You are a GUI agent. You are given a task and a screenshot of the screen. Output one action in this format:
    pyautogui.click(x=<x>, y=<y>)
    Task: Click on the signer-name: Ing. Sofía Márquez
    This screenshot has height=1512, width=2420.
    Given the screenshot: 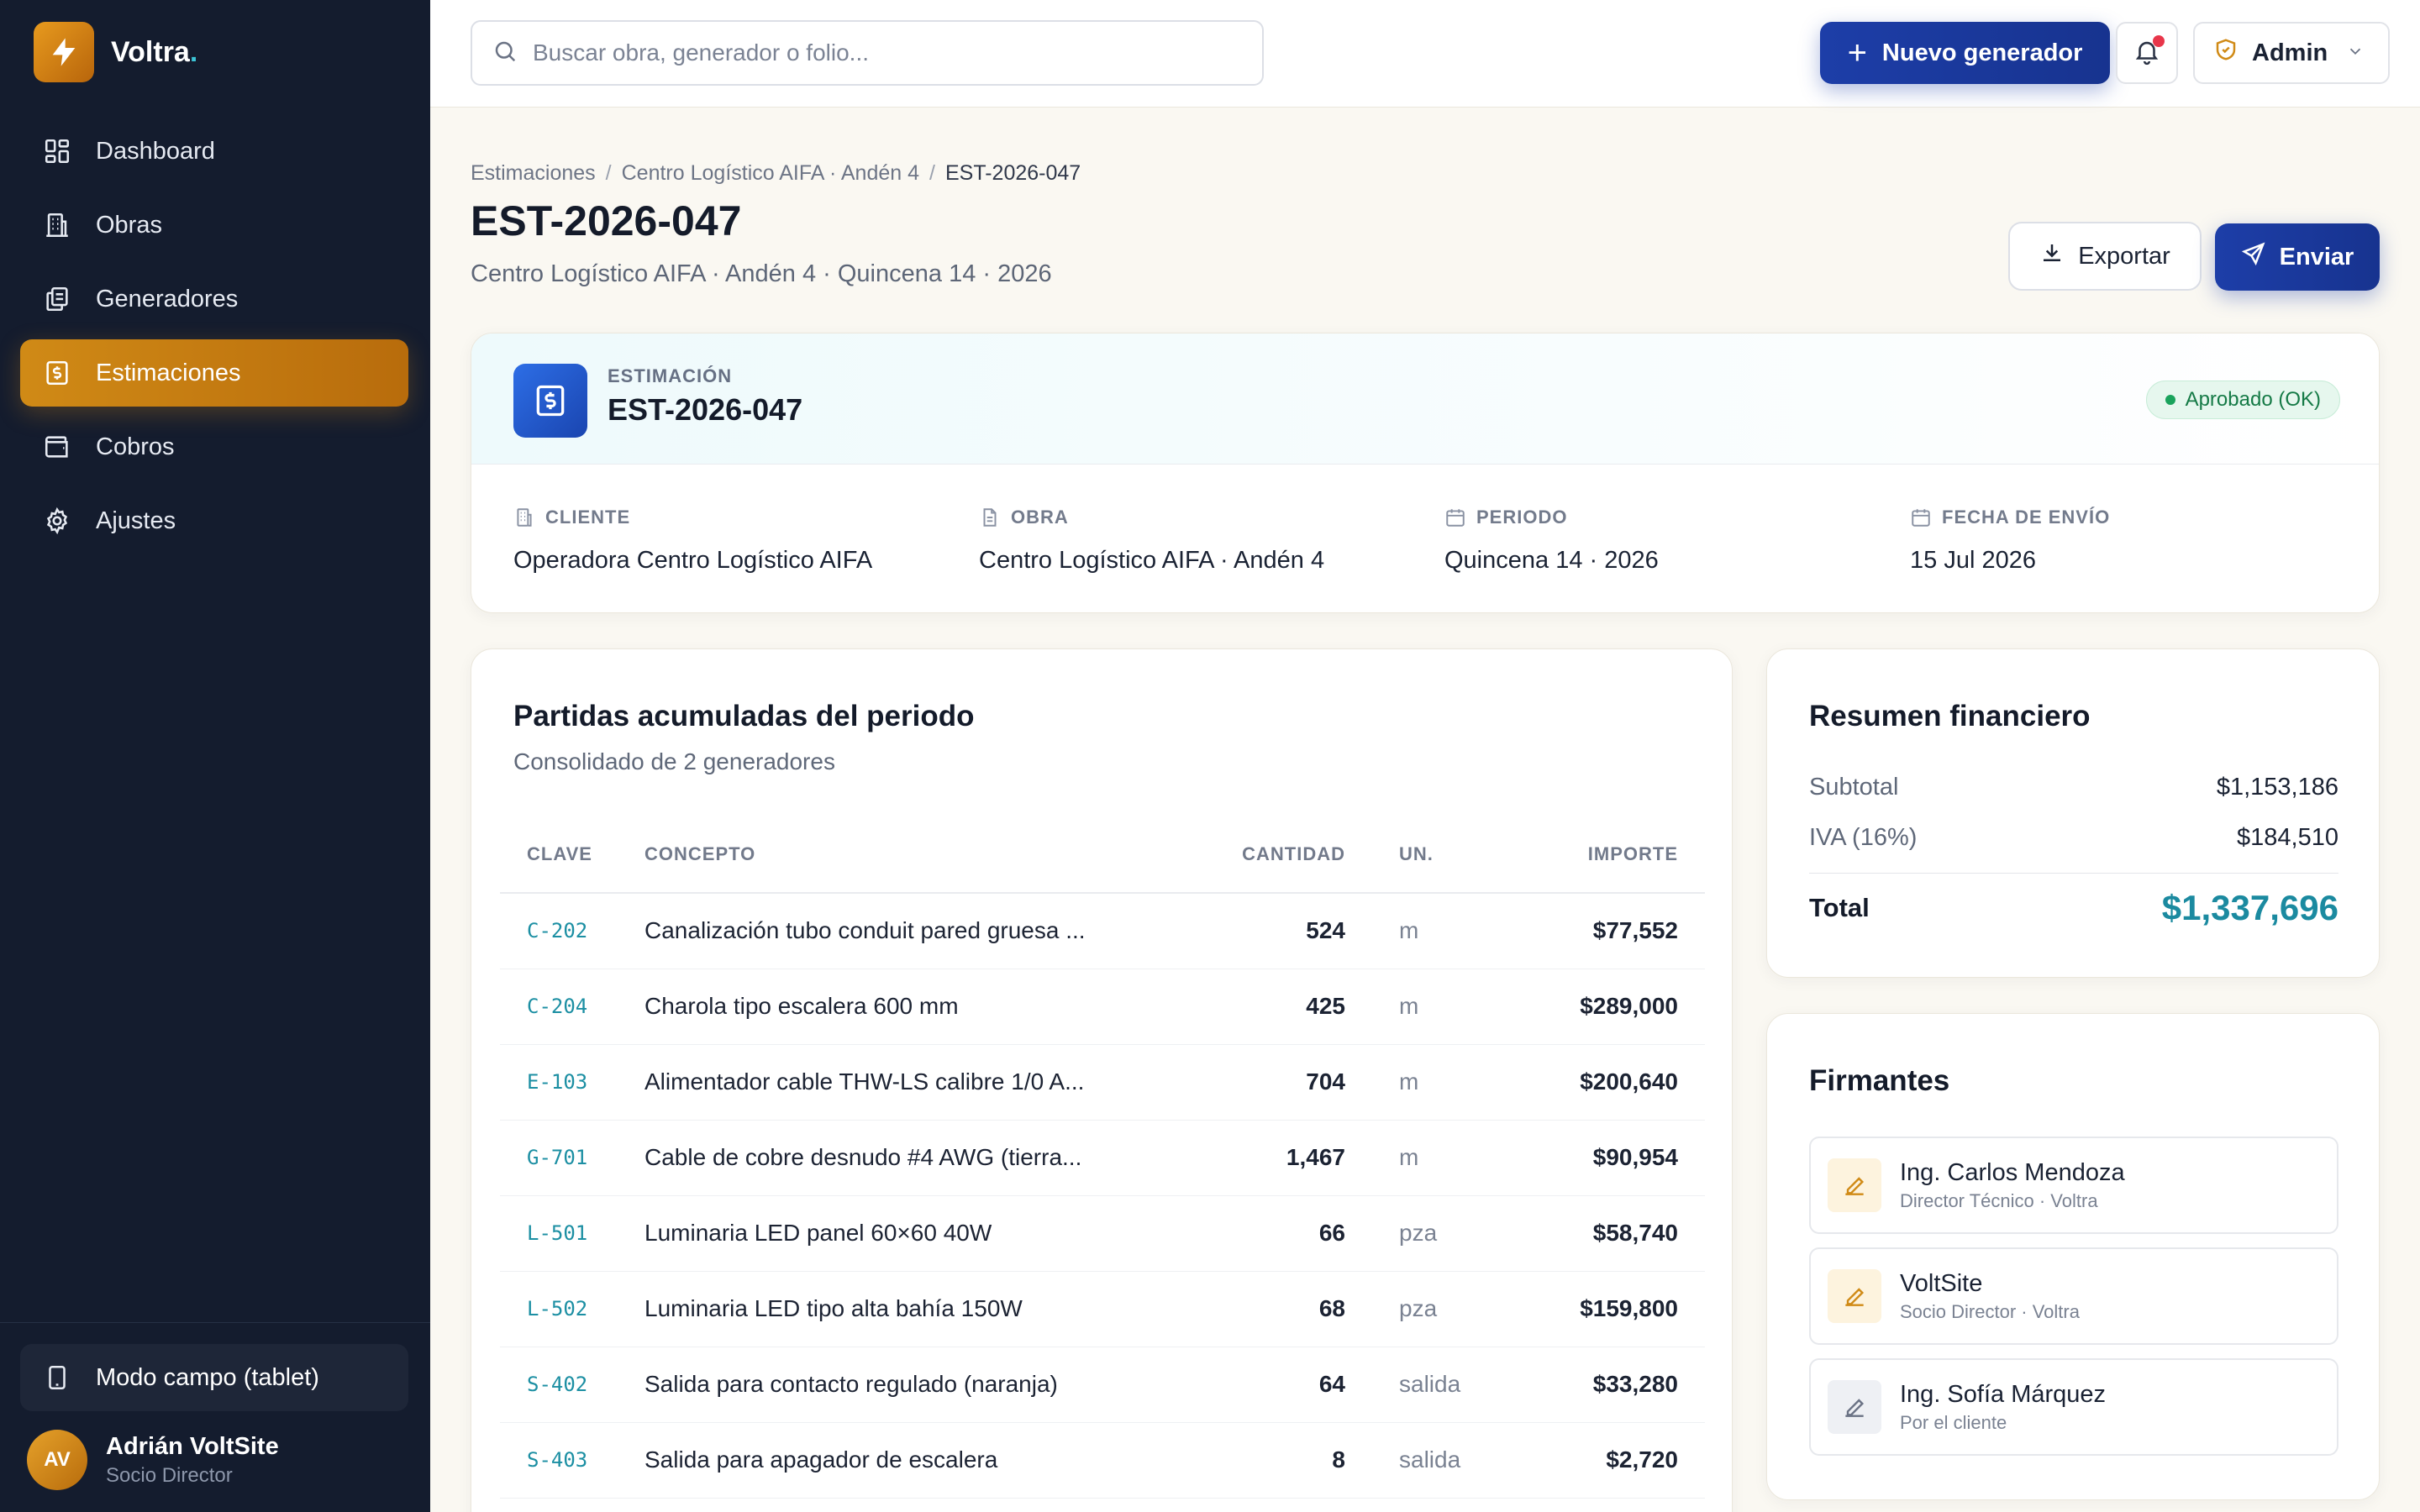 What is the action you would take?
    pyautogui.click(x=2003, y=1394)
    